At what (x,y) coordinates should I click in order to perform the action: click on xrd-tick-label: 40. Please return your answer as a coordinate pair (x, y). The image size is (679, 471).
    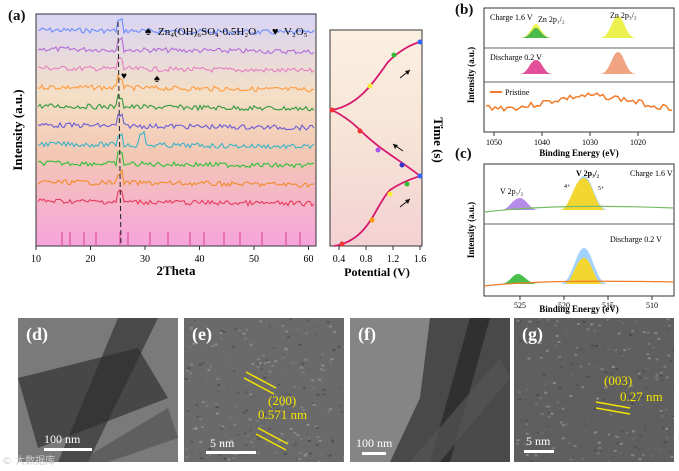
    Looking at the image, I should click on (200, 259).